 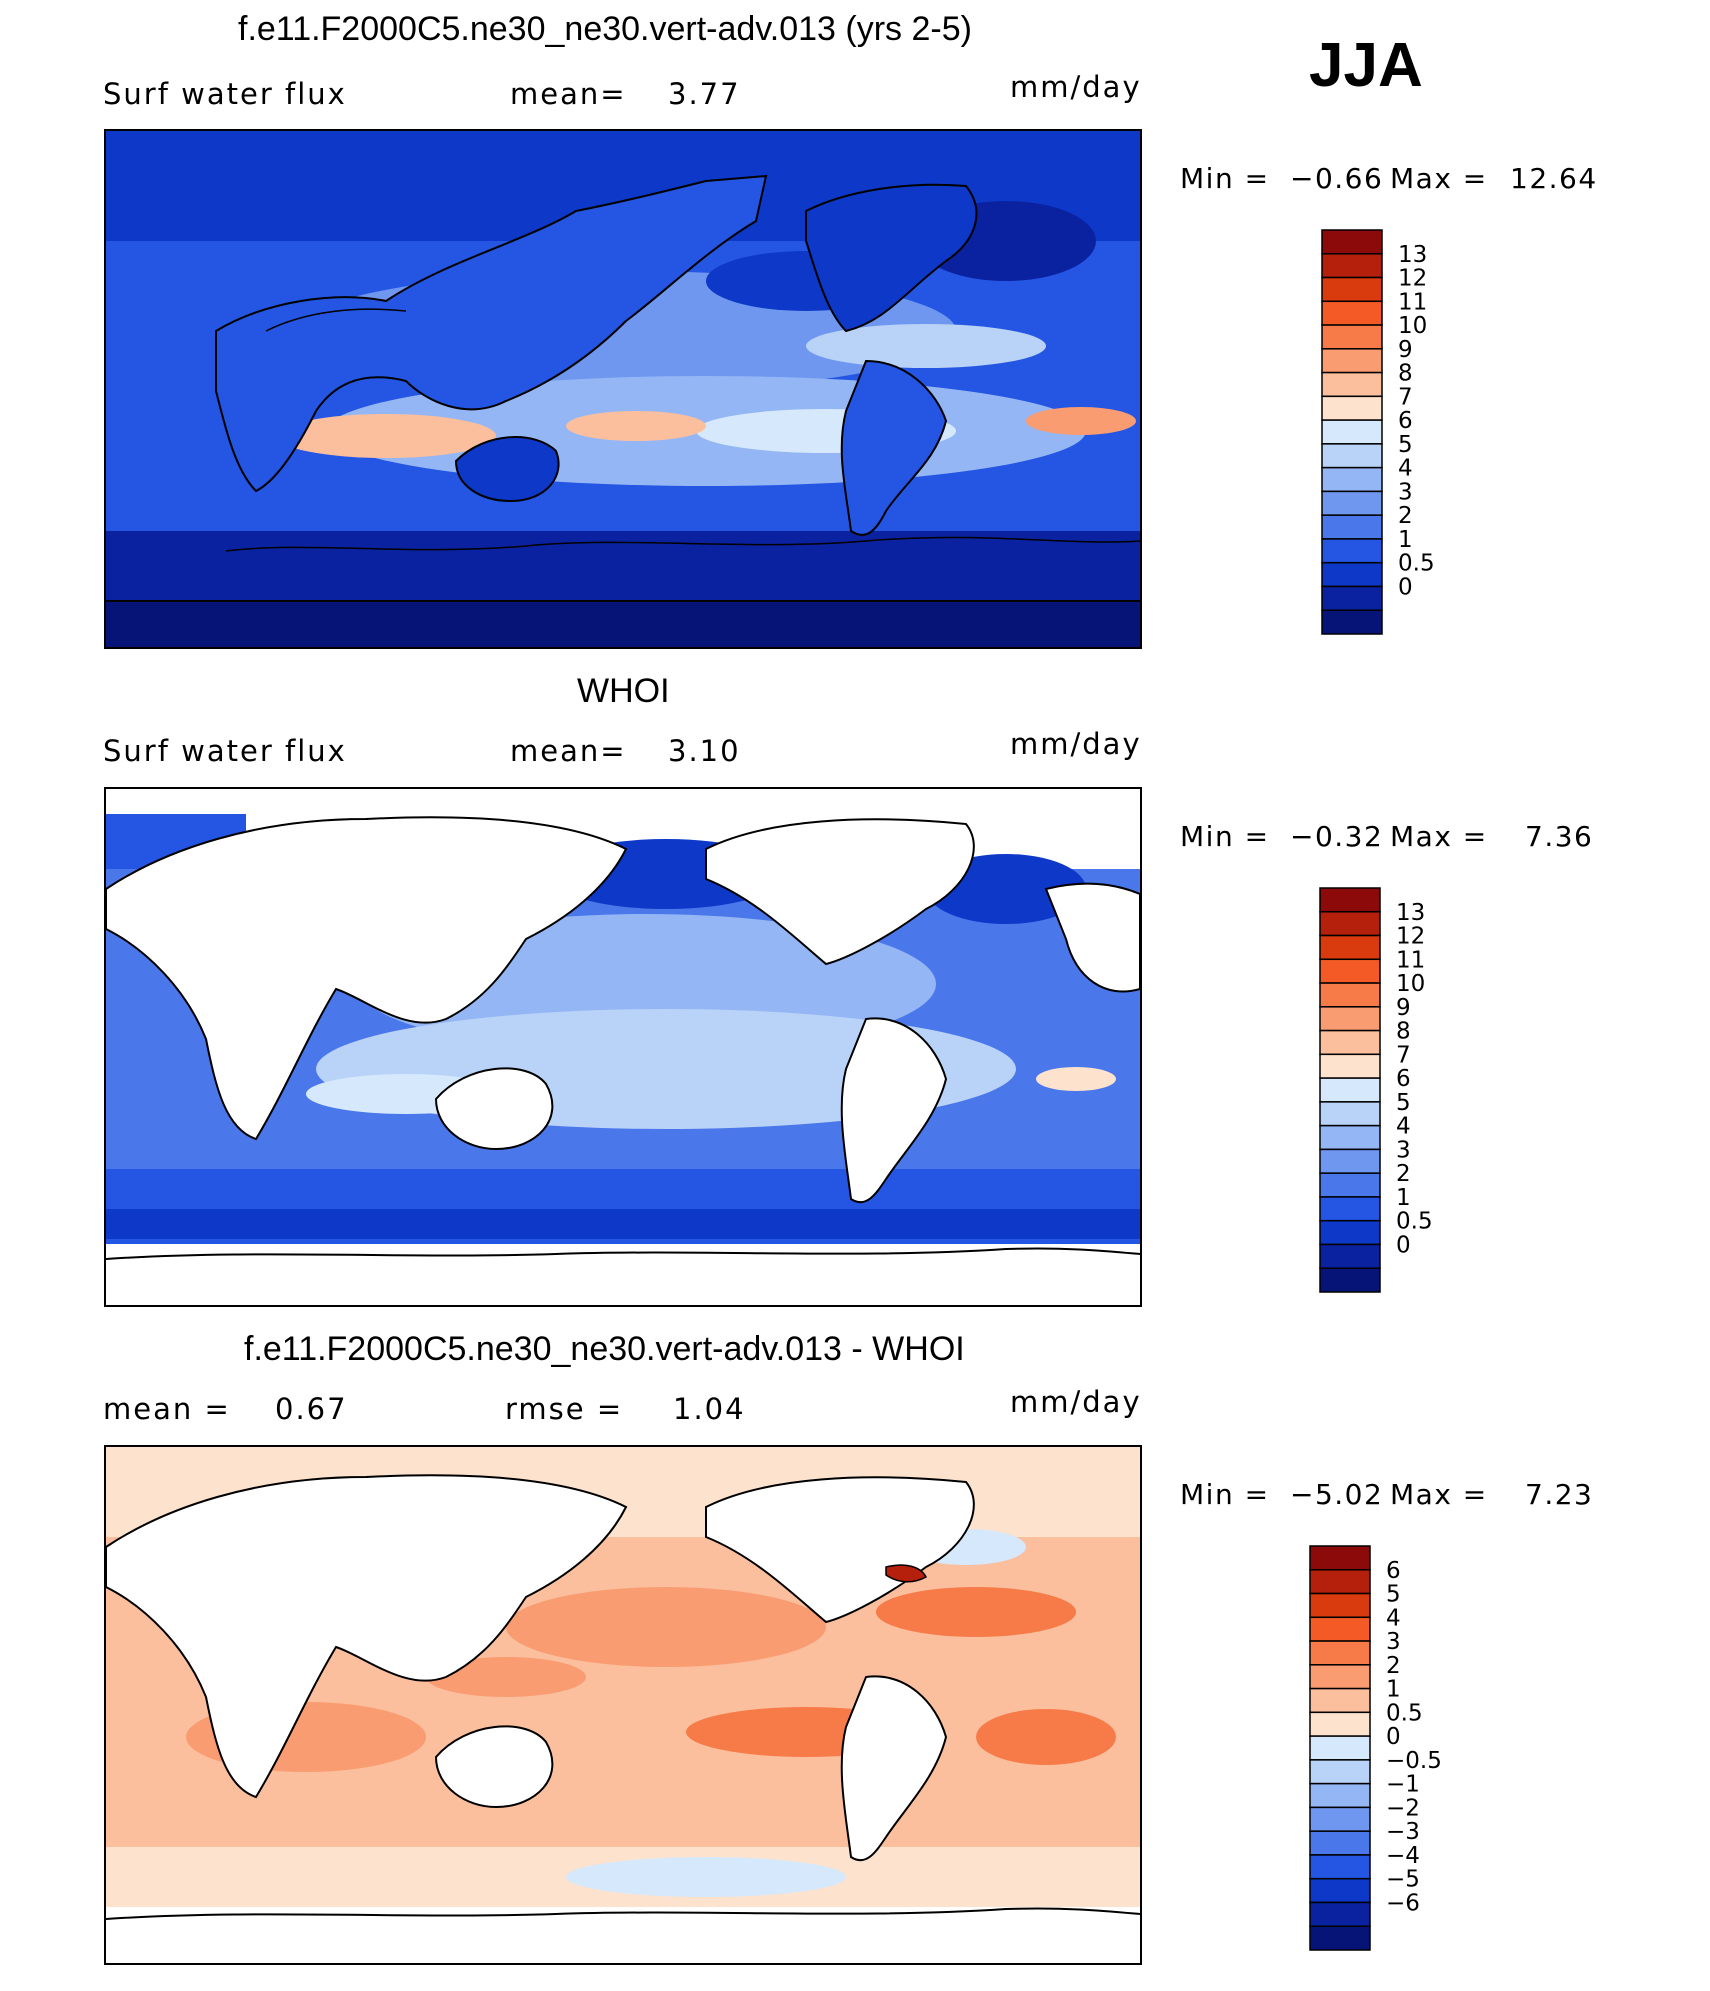 What do you see at coordinates (564, 1409) in the screenshot?
I see `panel-3-rmse-label: rmse =` at bounding box center [564, 1409].